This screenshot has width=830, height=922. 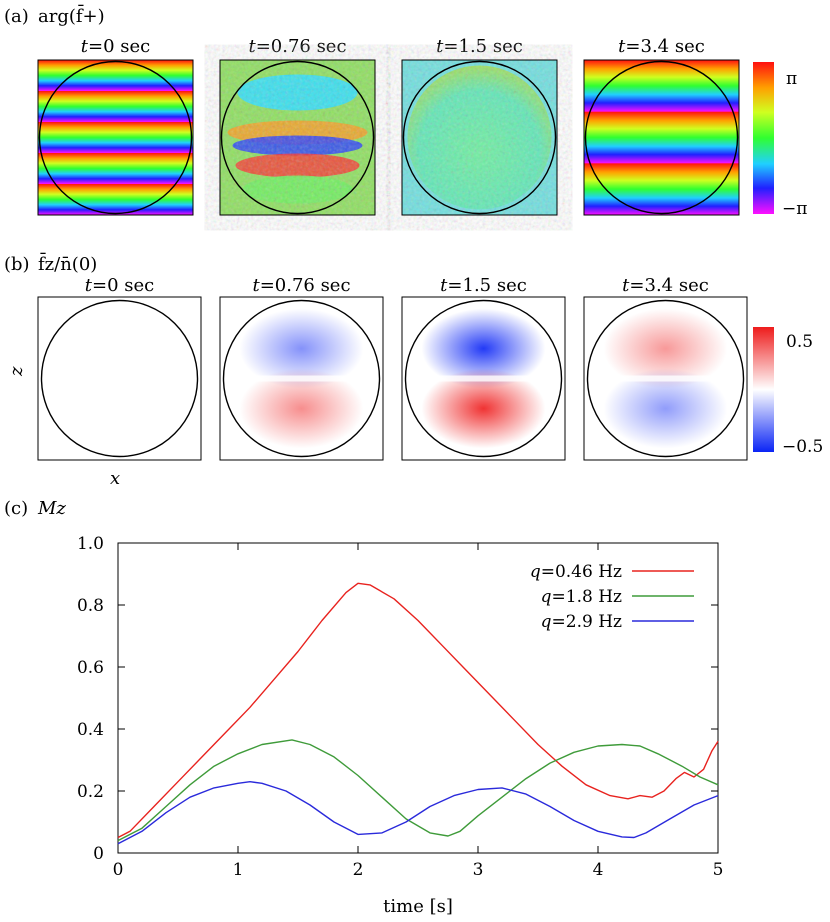 What do you see at coordinates (483, 285) in the screenshot?
I see `density-frame-title: t=1.5 sec` at bounding box center [483, 285].